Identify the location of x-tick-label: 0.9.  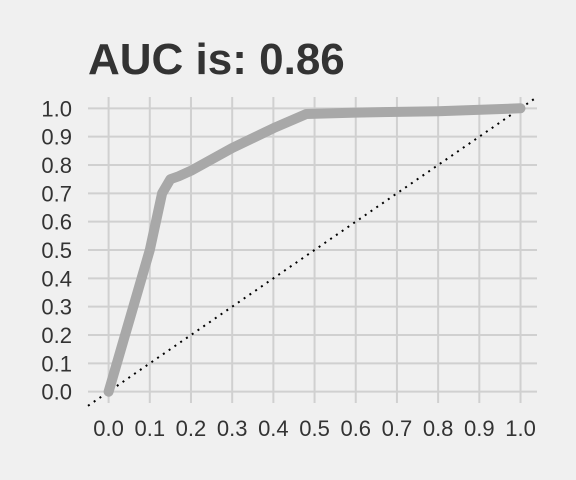
(479, 428).